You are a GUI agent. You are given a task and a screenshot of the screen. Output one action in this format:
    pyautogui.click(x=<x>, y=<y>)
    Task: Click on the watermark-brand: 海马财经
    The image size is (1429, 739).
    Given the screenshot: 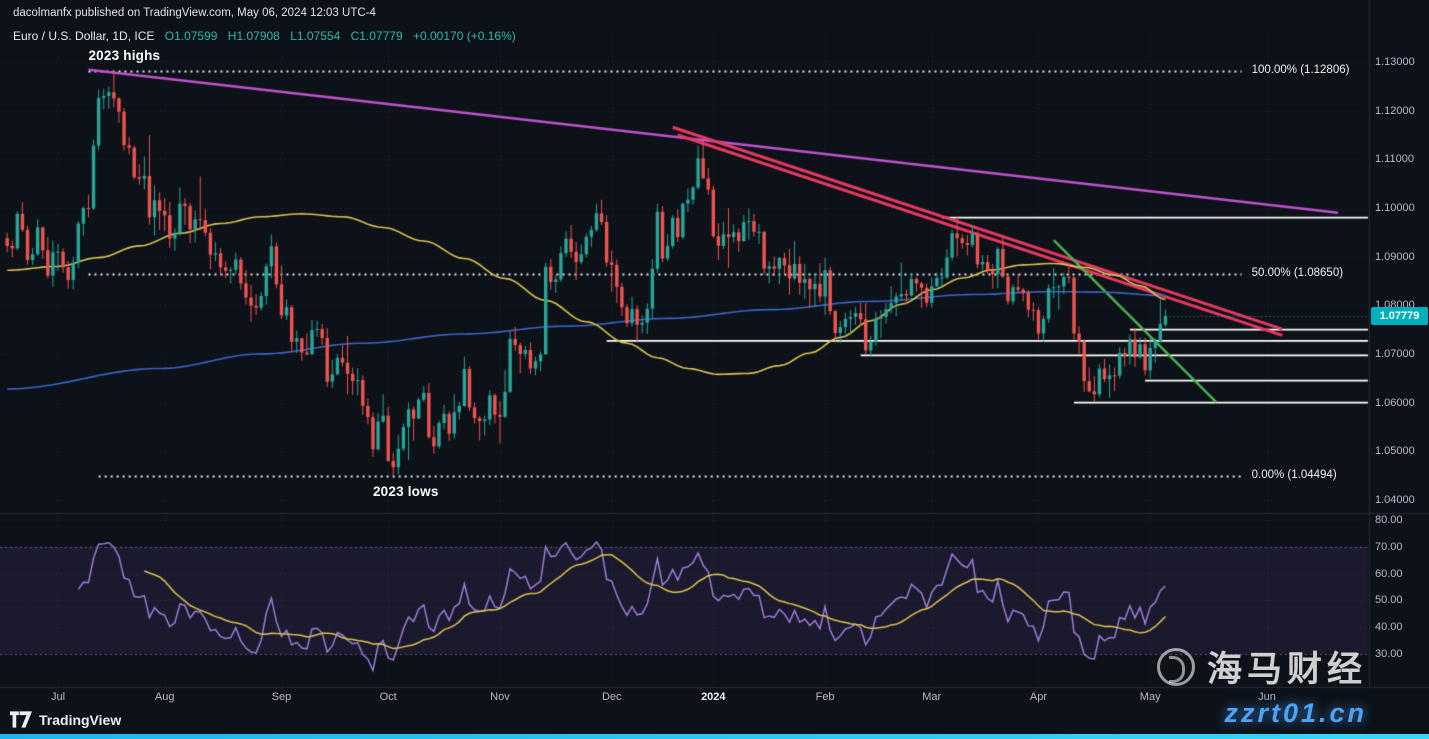 What is the action you would take?
    pyautogui.click(x=1261, y=666)
    